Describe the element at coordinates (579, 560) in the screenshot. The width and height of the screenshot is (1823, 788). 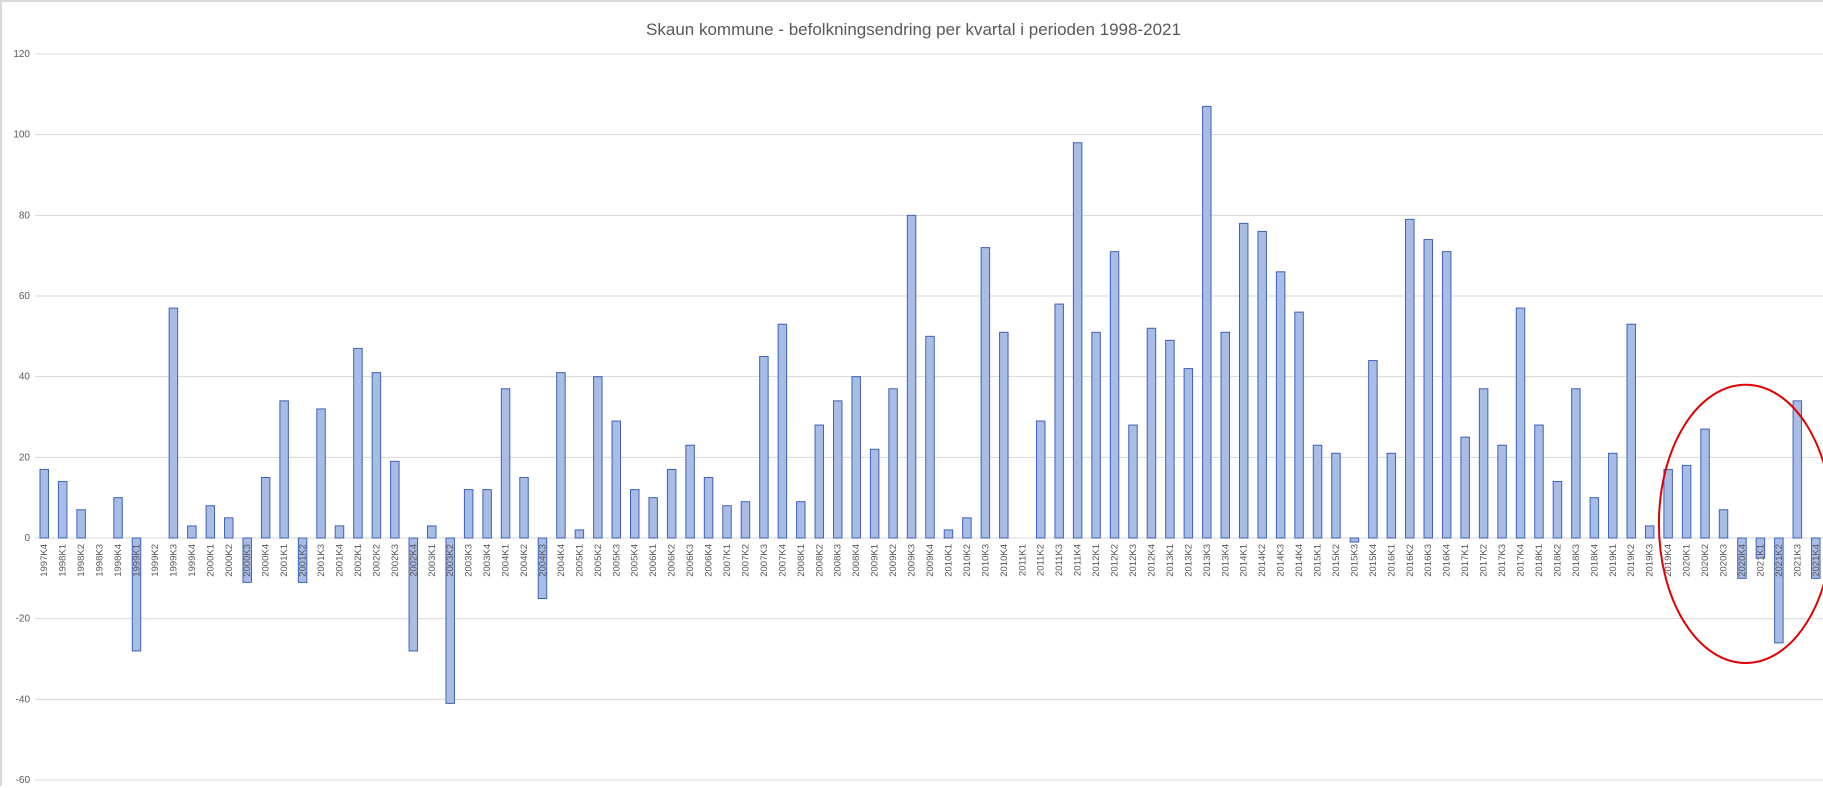
I see `x-tick-label: 2005K1` at that location.